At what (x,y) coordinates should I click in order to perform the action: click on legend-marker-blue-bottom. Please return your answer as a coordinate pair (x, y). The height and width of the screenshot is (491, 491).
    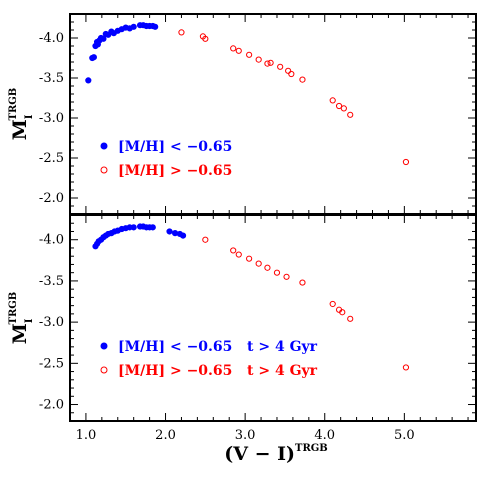
    Looking at the image, I should click on (104, 346).